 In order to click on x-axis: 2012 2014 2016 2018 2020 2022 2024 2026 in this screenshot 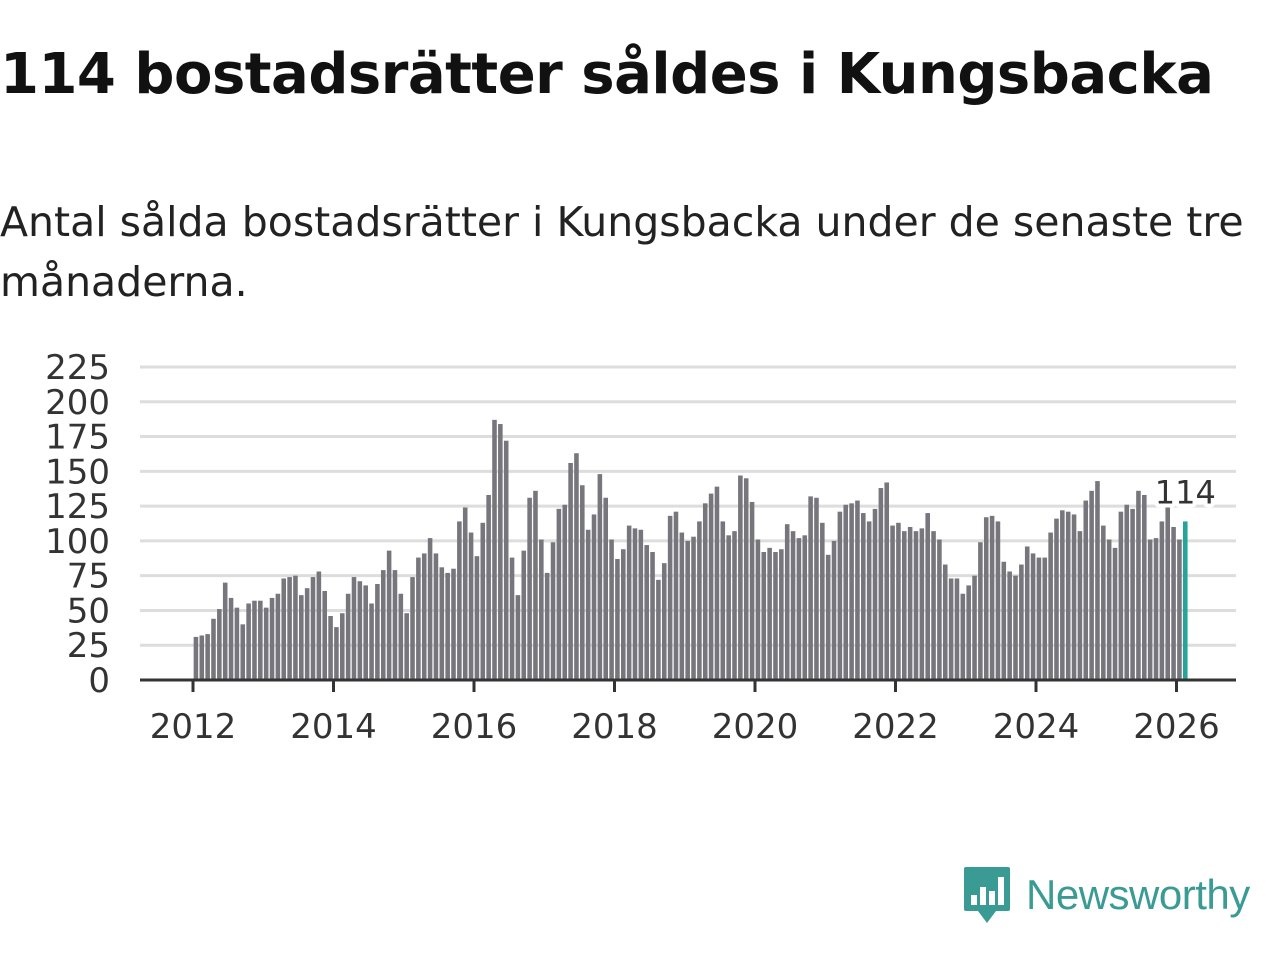, I will do `click(685, 713)`.